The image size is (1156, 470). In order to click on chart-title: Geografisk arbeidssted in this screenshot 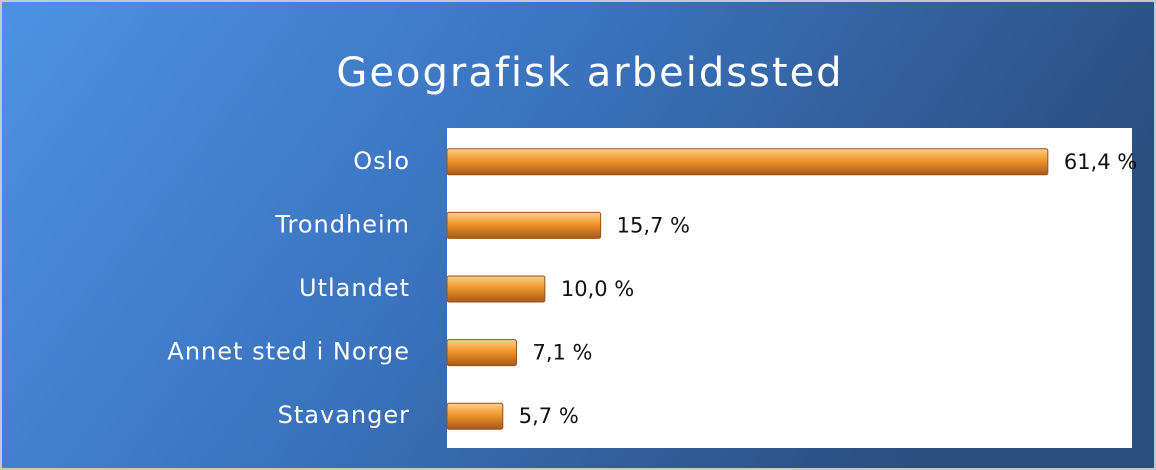, I will do `click(589, 73)`.